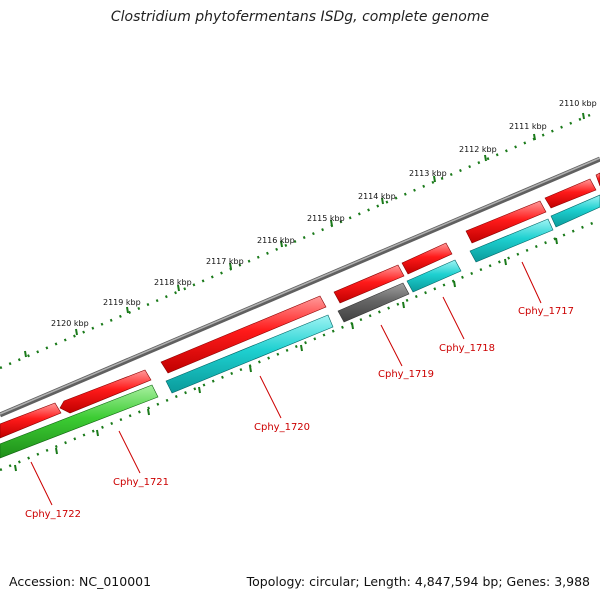 This screenshot has height=600, width=600. I want to click on gene-label-cphy-1718: Cphy_1718, so click(467, 348).